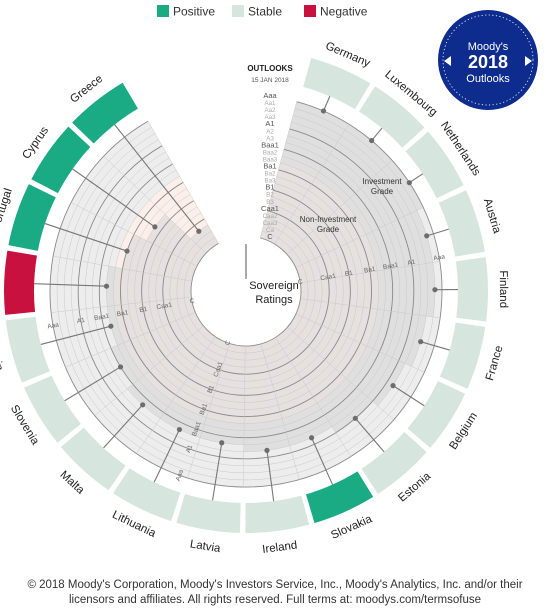  I want to click on outlook-segment-slovakia, so click(339, 497).